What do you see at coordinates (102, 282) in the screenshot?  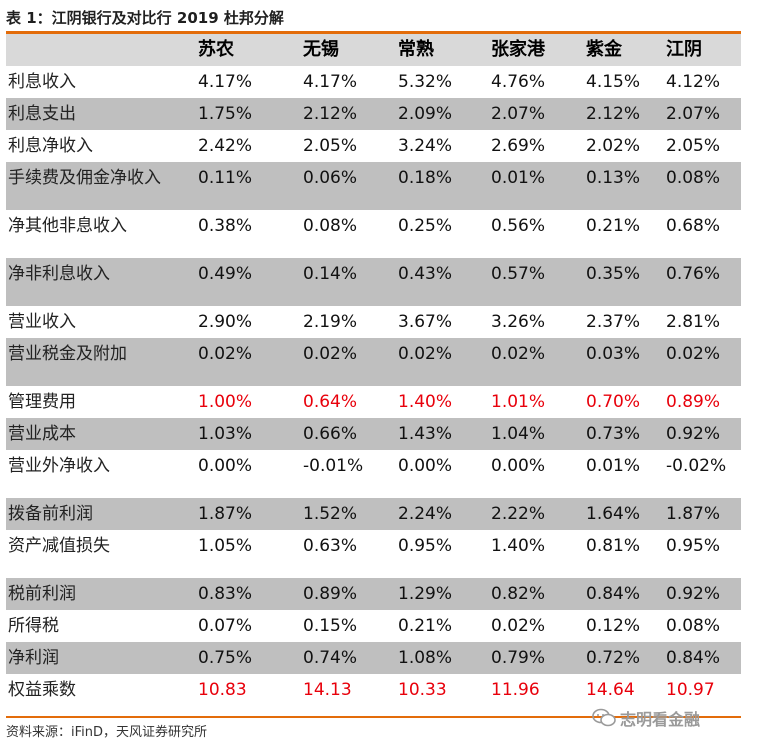 I see `row-label: 净非利息收入` at bounding box center [102, 282].